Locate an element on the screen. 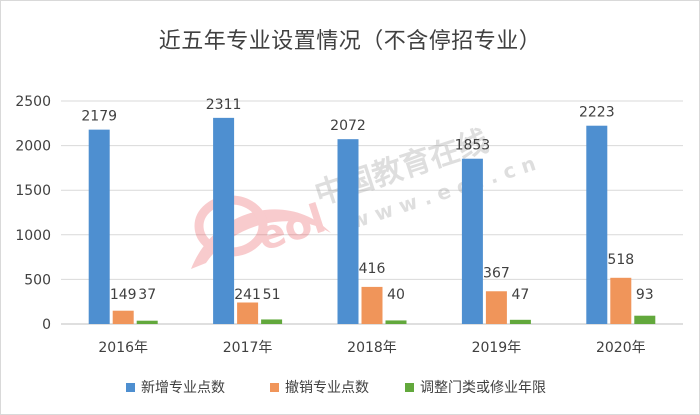  x-tick-label: 2020年 is located at coordinates (621, 348).